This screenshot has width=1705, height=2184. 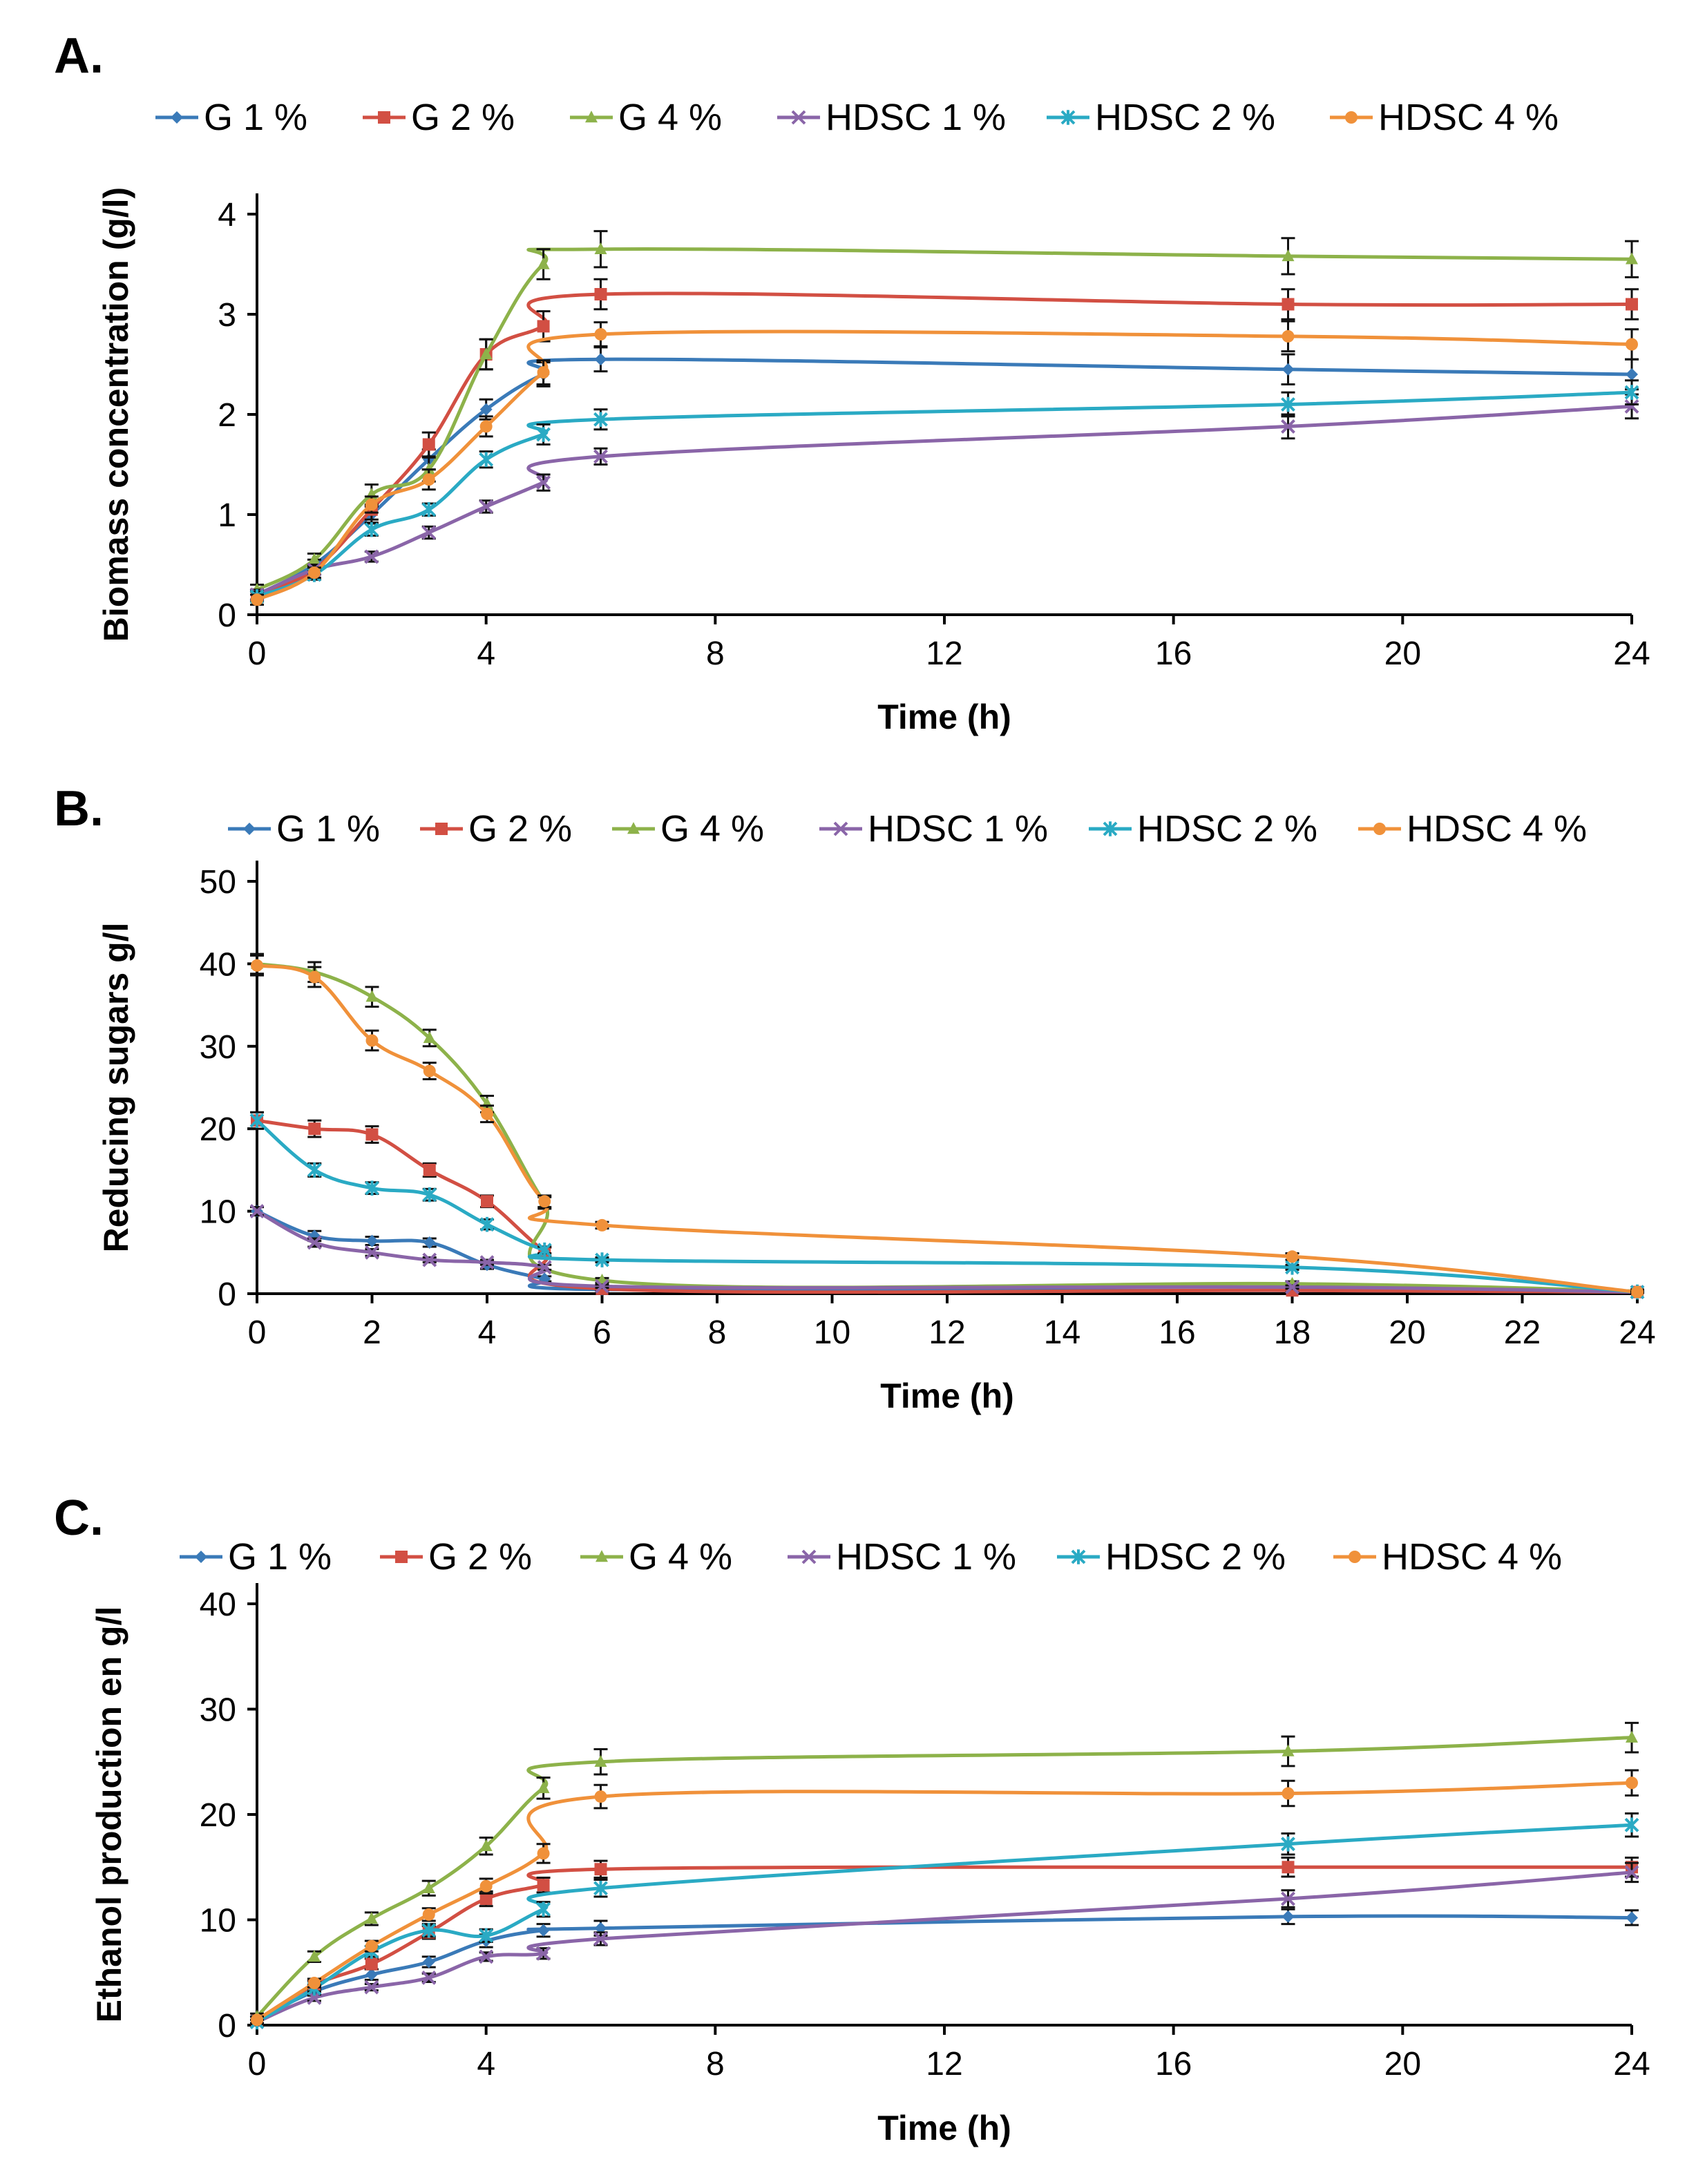 What do you see at coordinates (1173, 2064) in the screenshot?
I see `x-tick-label: 16` at bounding box center [1173, 2064].